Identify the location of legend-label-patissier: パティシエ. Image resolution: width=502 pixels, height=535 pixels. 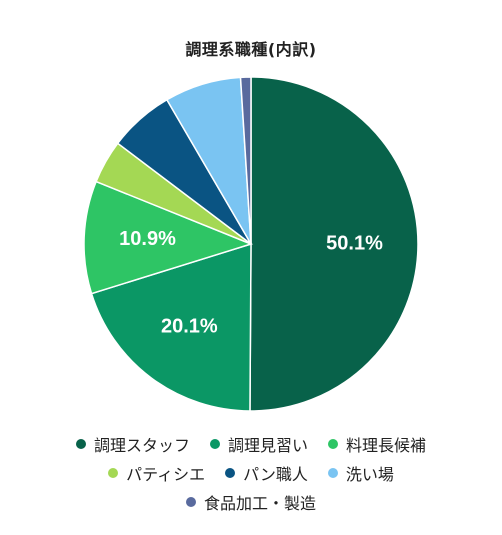
(166, 474).